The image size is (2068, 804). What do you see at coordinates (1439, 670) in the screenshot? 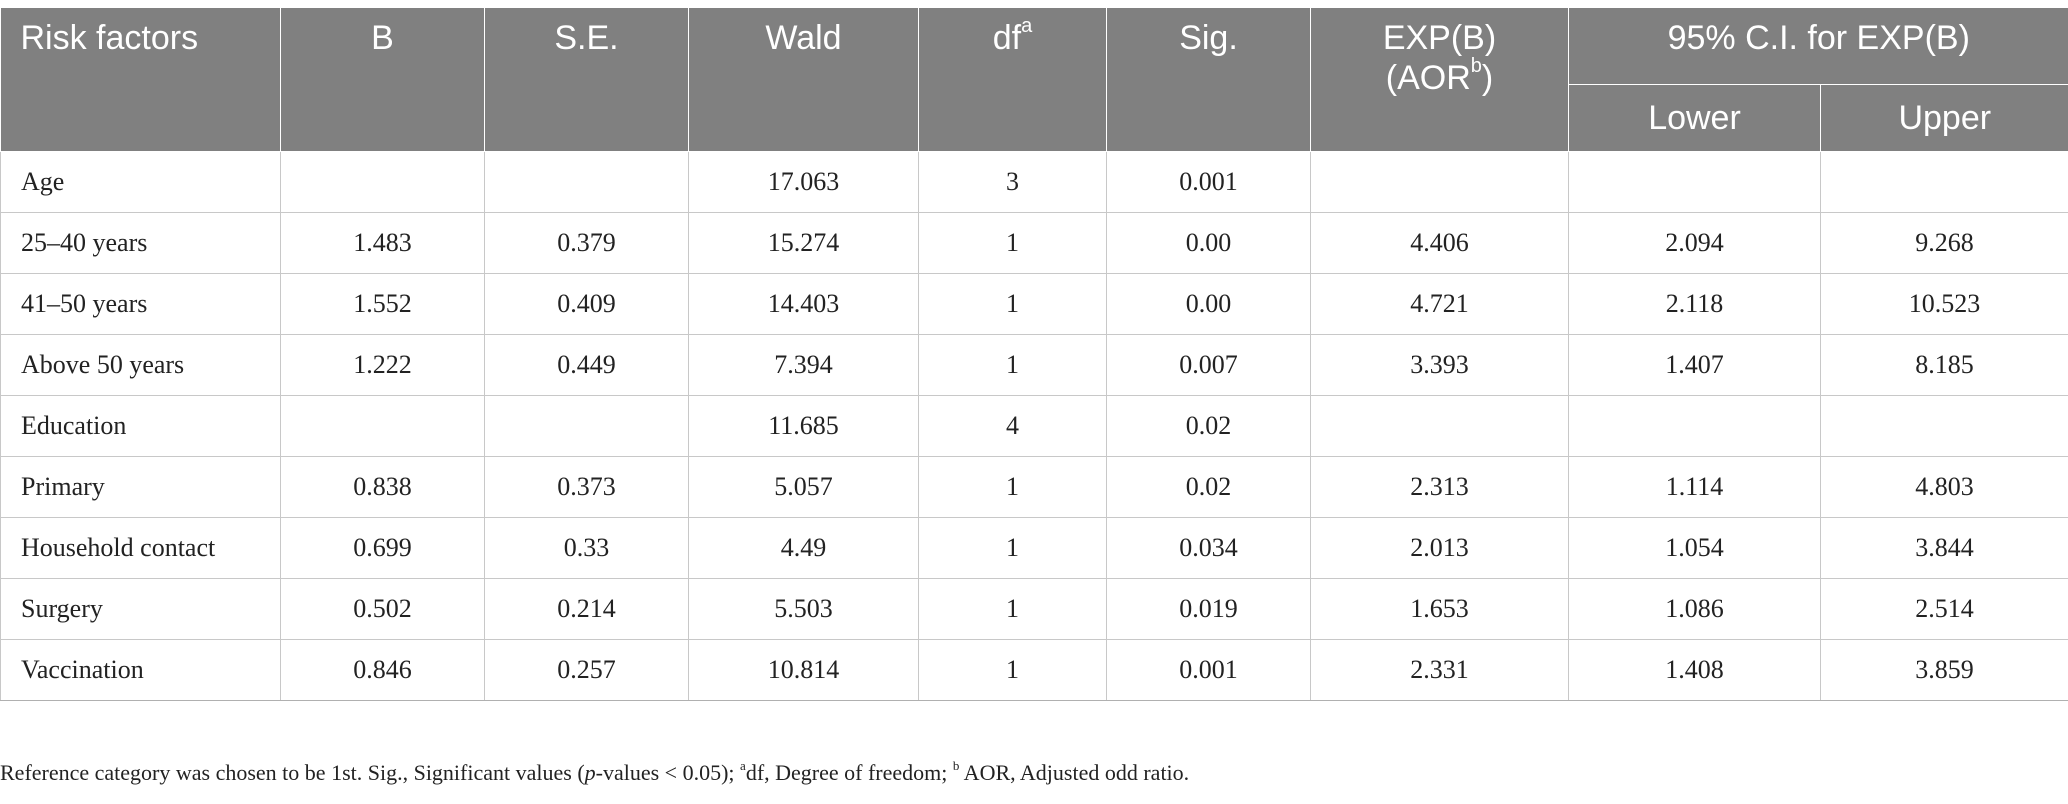
I see `cell-expb: 2.331` at bounding box center [1439, 670].